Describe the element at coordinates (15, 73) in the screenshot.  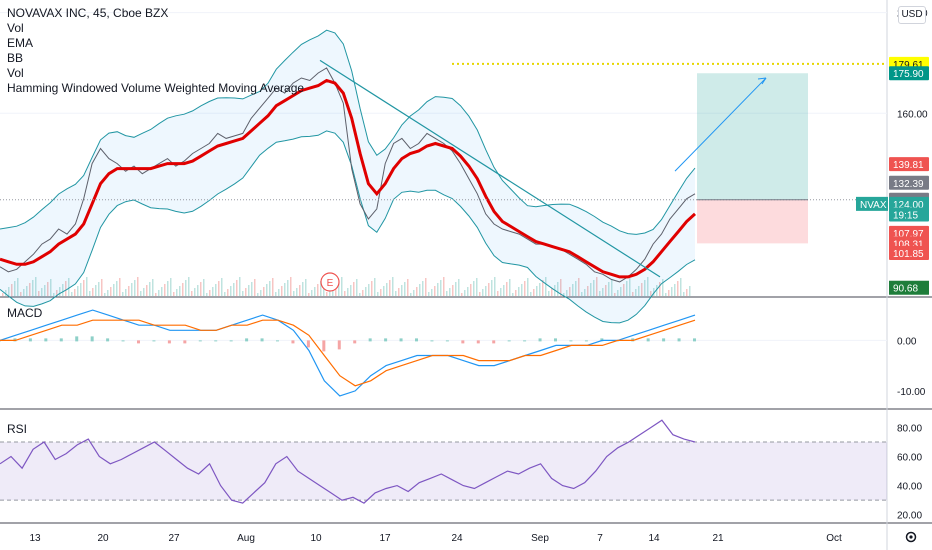
I see `indicator-vol-2: Vol` at that location.